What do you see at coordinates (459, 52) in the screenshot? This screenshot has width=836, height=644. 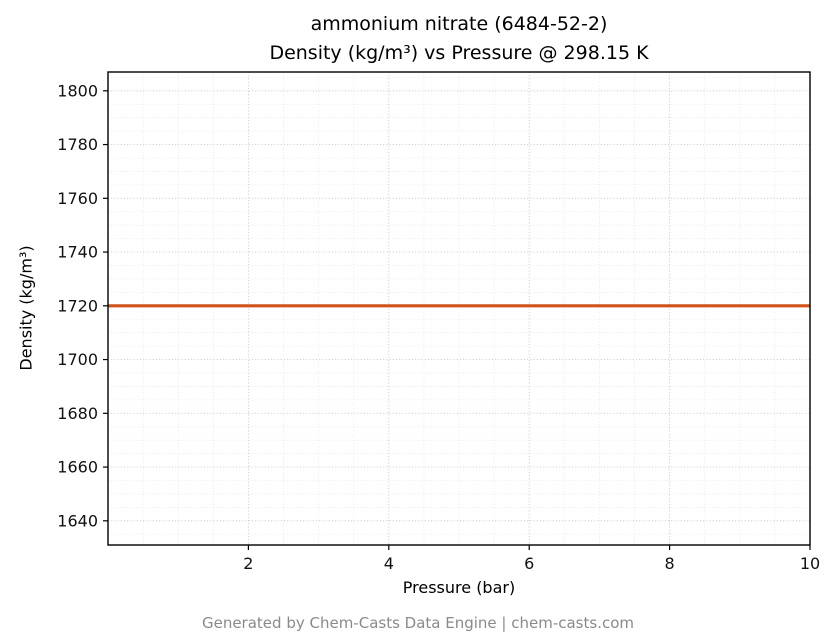 I see `chart-title-line2: Density (kg/m³) vs Pressure @ 298.15 K` at bounding box center [459, 52].